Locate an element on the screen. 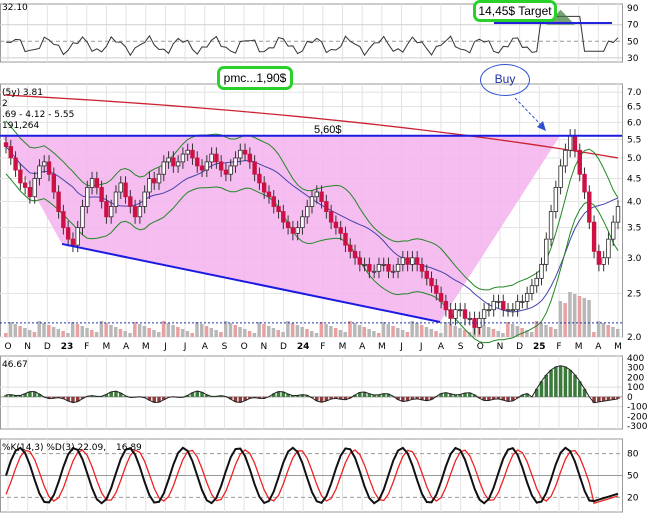 The height and width of the screenshot is (527, 648). price-legend-line: 191,264 is located at coordinates (20, 126).